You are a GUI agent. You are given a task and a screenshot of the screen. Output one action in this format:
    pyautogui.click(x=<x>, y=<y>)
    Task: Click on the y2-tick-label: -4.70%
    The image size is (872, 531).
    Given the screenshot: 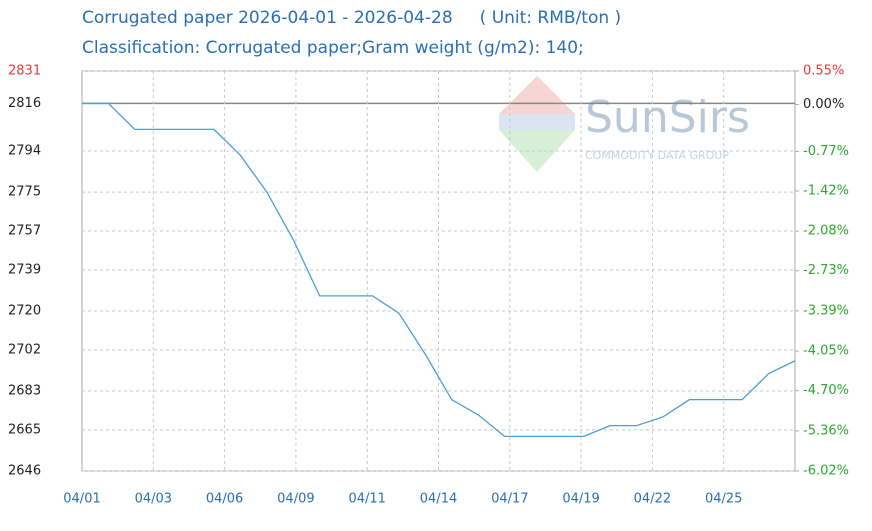 What is the action you would take?
    pyautogui.click(x=826, y=390)
    